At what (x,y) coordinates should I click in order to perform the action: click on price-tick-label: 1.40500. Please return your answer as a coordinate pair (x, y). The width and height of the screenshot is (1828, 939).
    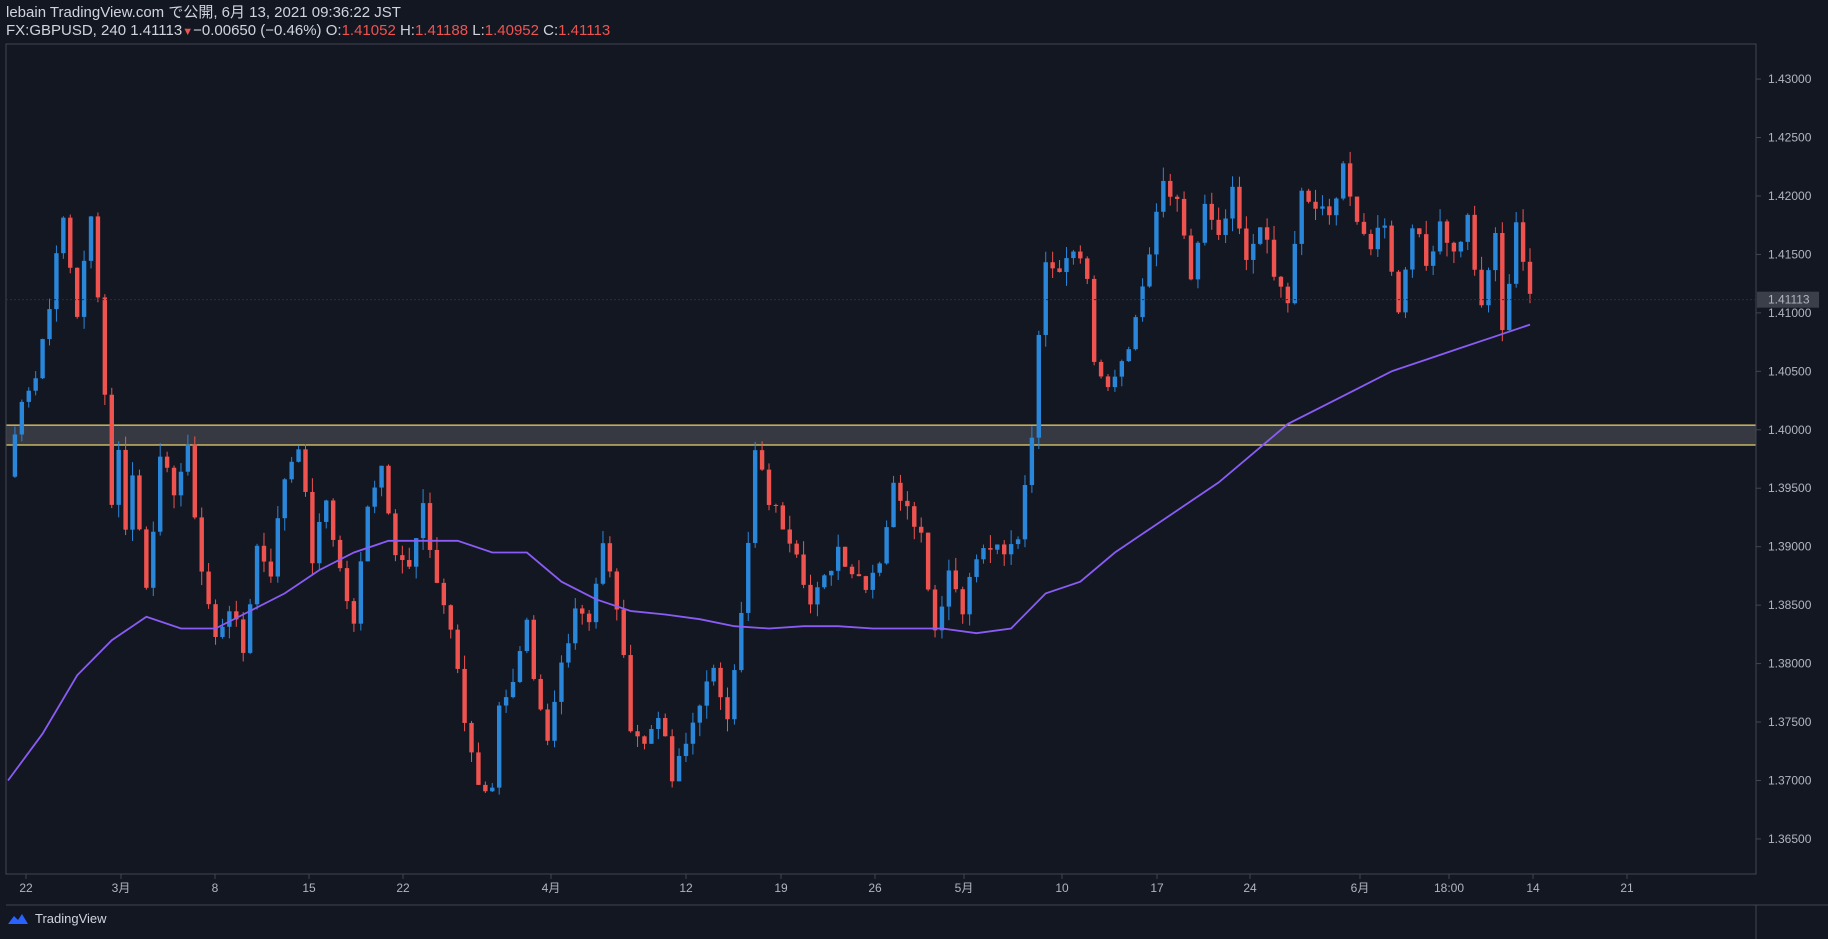
    Looking at the image, I should click on (1790, 371).